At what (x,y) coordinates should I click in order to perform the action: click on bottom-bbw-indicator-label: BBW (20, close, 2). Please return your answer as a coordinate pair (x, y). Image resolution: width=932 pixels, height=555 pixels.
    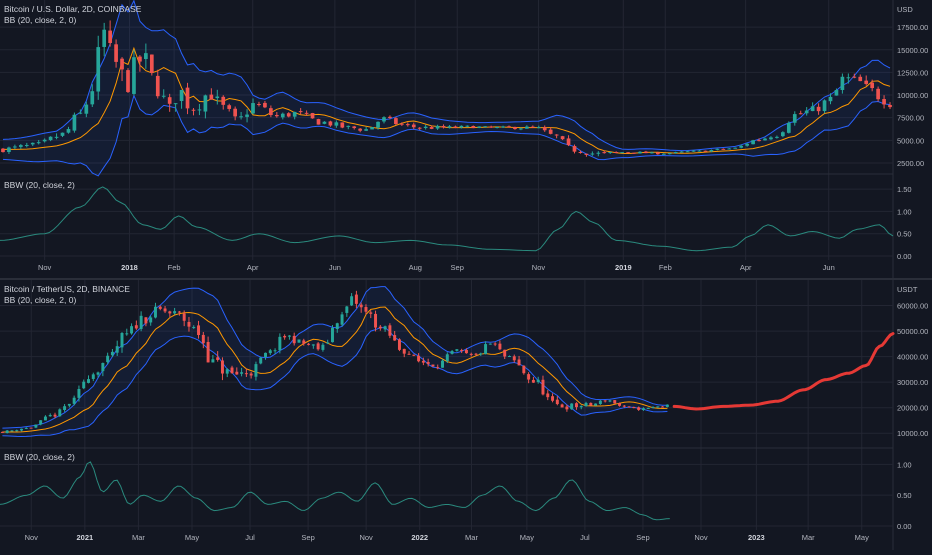
    Looking at the image, I should click on (39, 457).